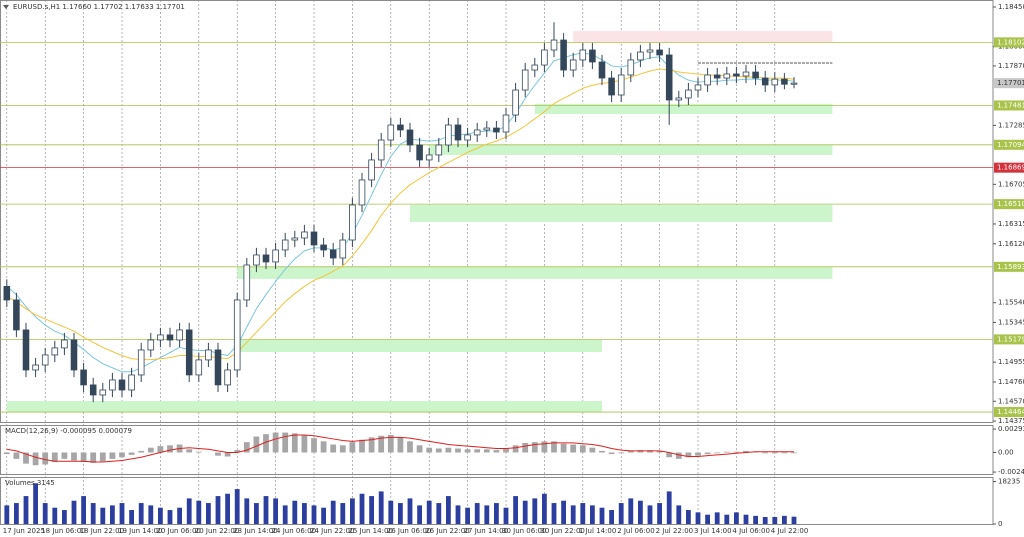 The height and width of the screenshot is (537, 1024). Describe the element at coordinates (636, 531) in the screenshot. I see `x-tick-label: 2 Jul 06:00` at that location.